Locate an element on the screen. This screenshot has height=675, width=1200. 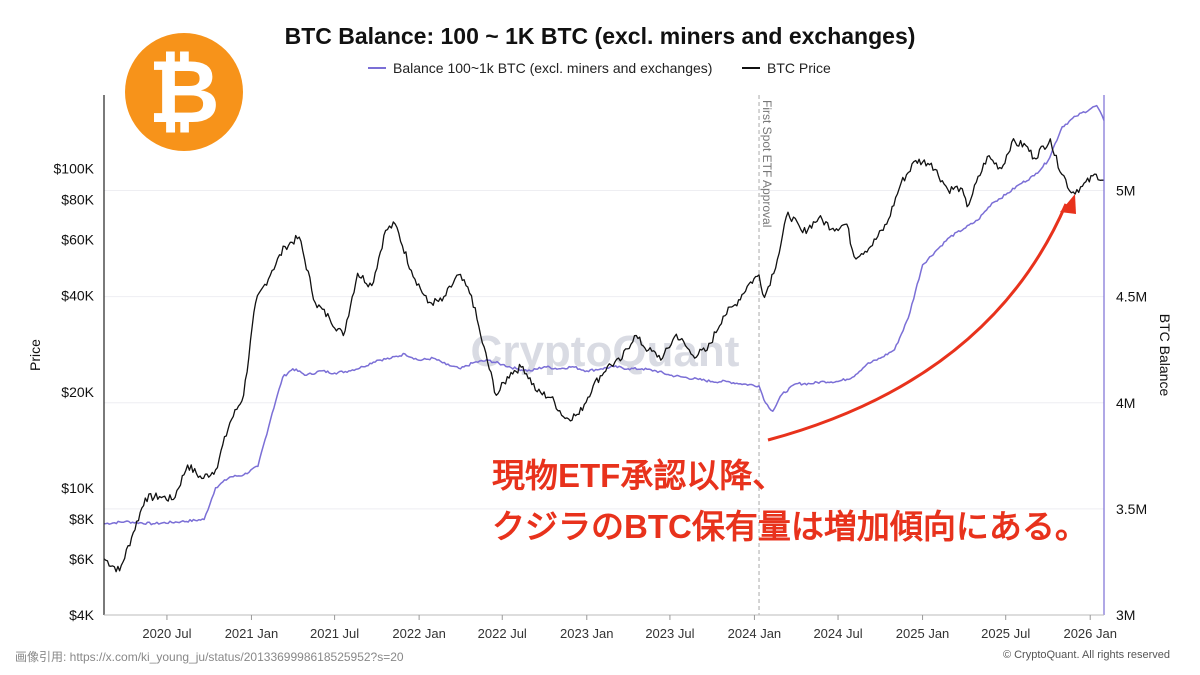
left-tick-label: $4K is located at coordinates (82, 615).